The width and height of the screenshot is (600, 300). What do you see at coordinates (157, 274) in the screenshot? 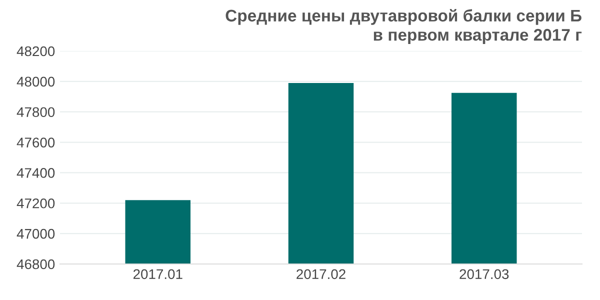
I see `x-tick-label: 2017.01` at bounding box center [157, 274].